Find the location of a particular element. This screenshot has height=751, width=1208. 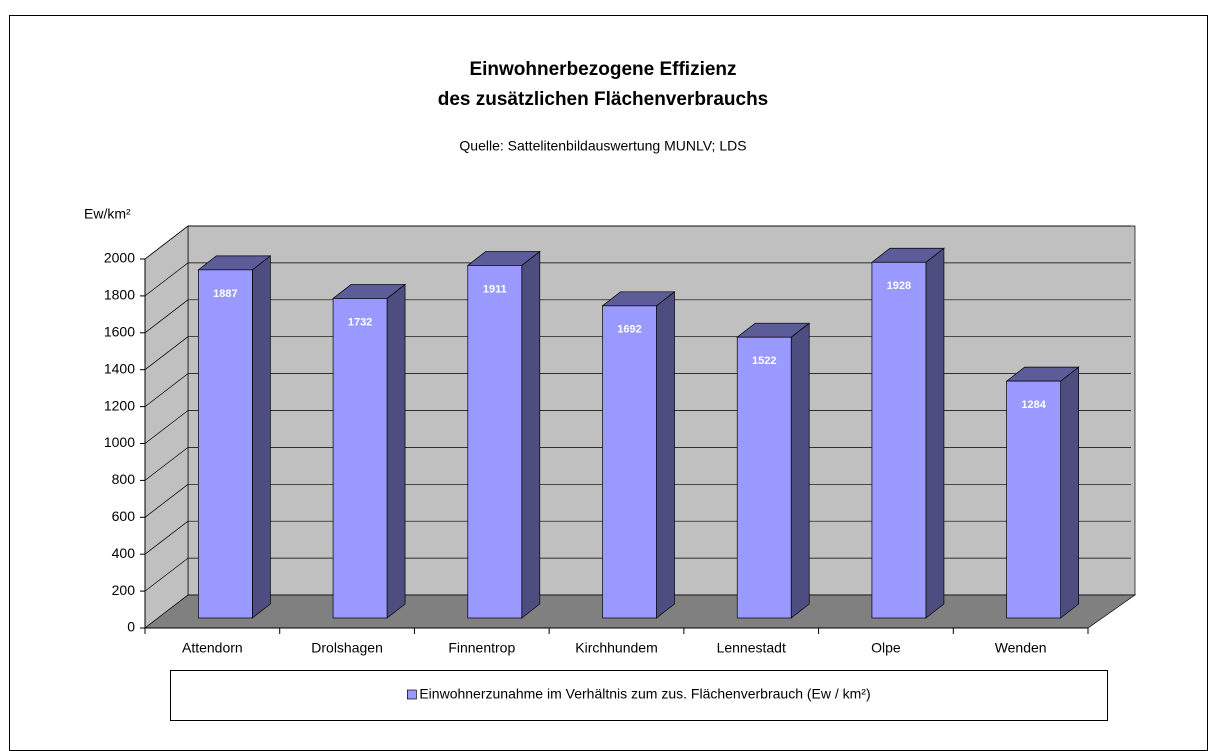

legend is located at coordinates (639, 695).